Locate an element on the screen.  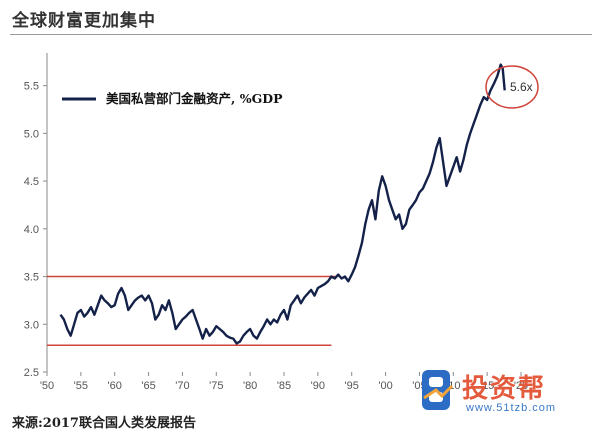
watermark: 投资帮 www.51tzb.com is located at coordinates (507, 393).